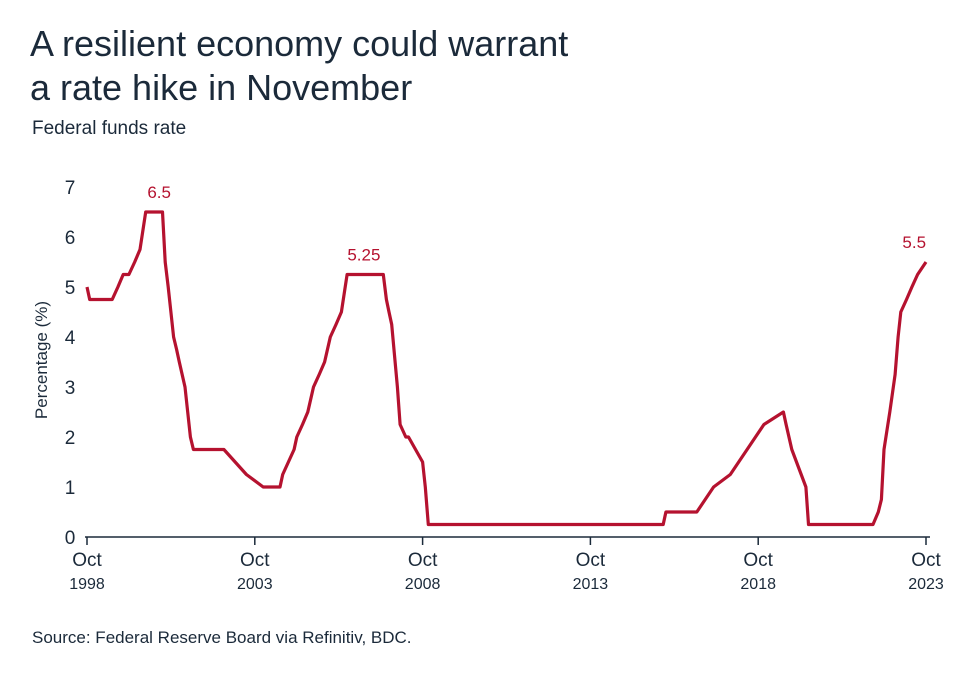  What do you see at coordinates (70, 538) in the screenshot?
I see `y-tick-label: 0` at bounding box center [70, 538].